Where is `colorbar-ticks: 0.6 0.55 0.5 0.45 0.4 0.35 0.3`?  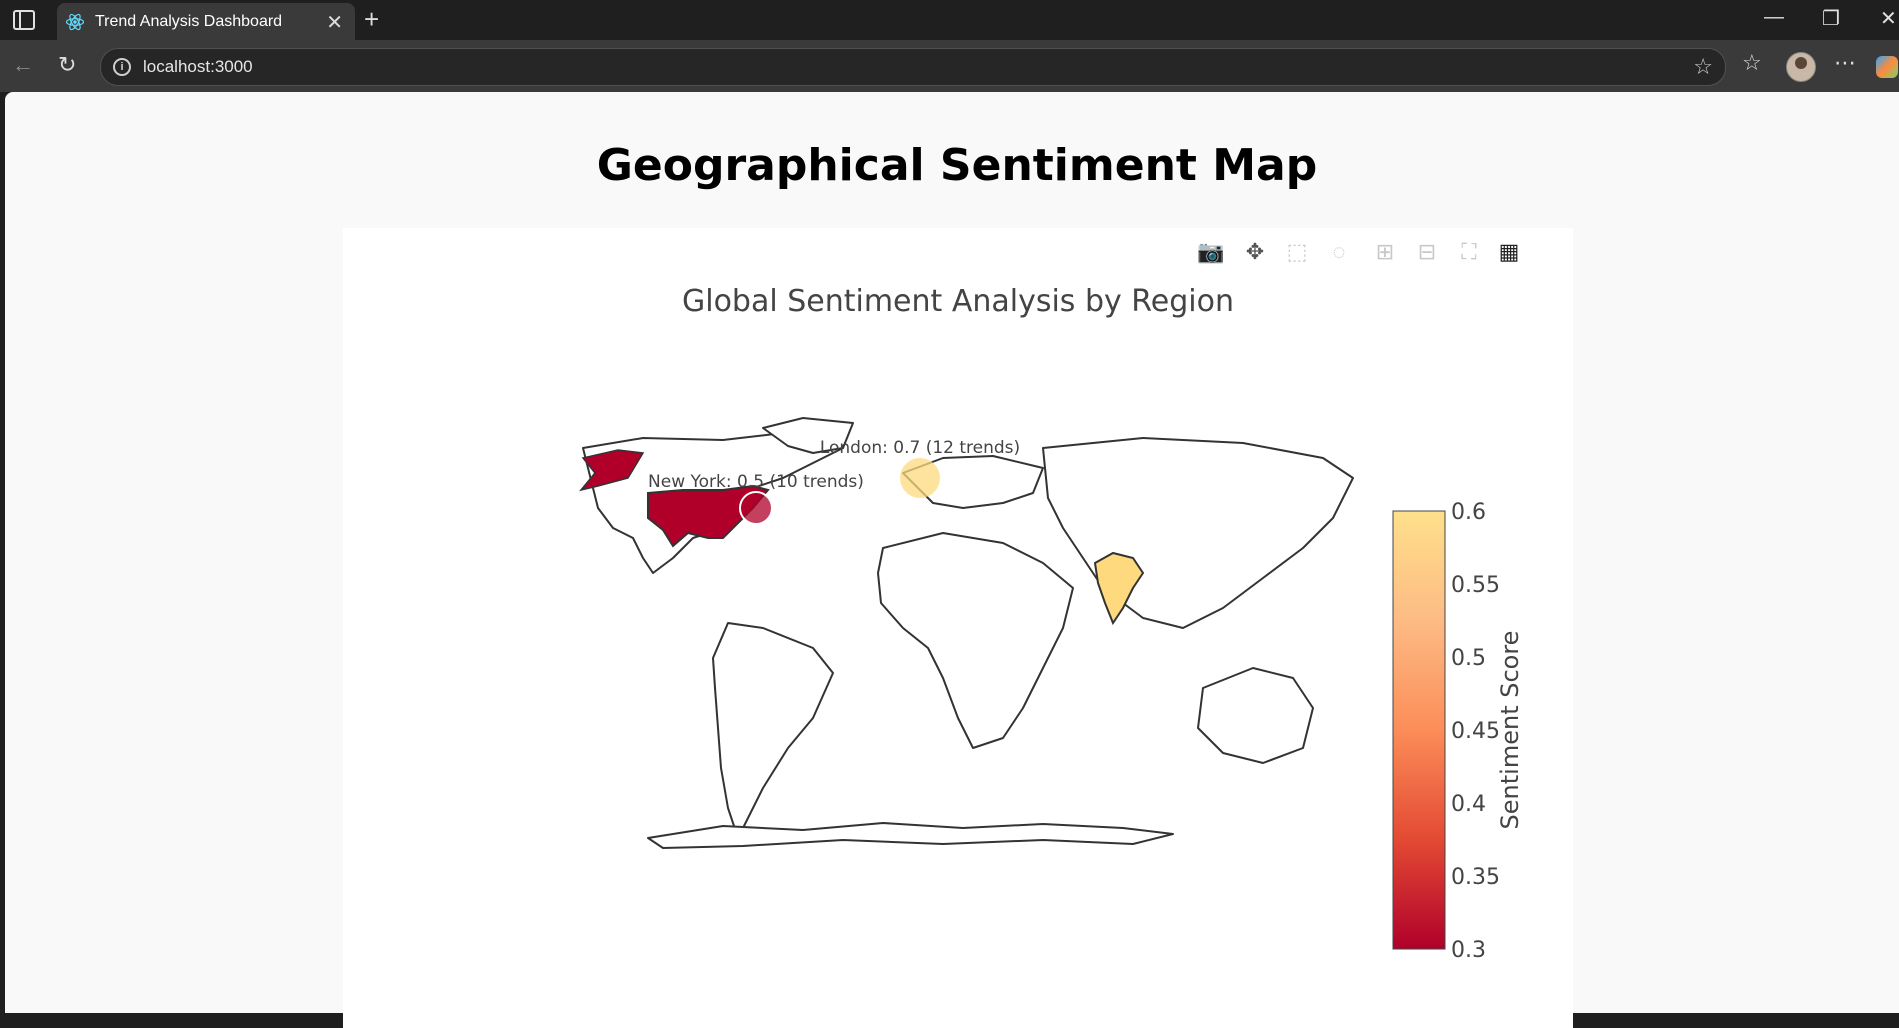
colorbar-ticks: 0.6 0.55 0.5 0.45 0.4 0.35 0.3 is located at coordinates (1475, 731).